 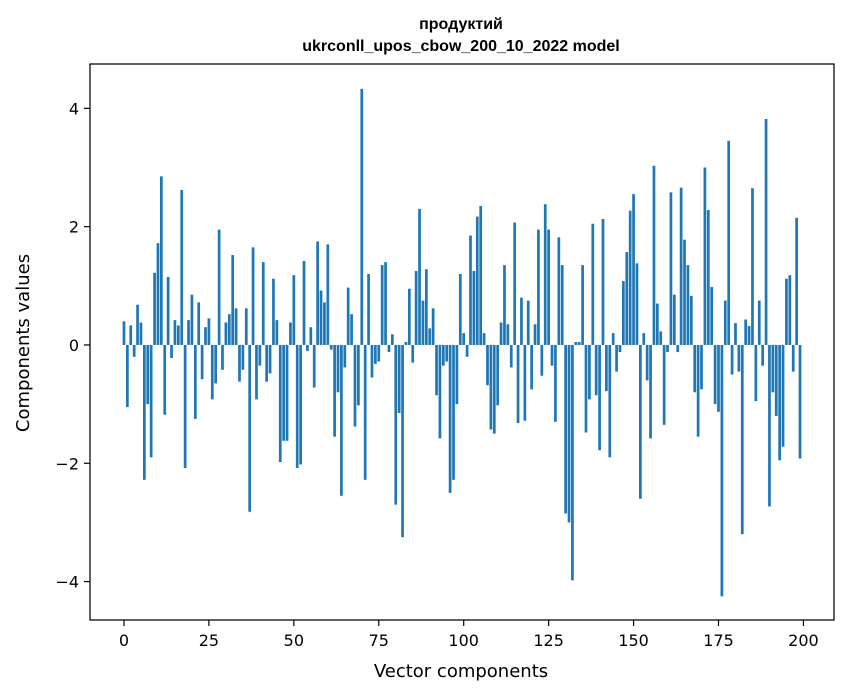 What do you see at coordinates (67, 463) in the screenshot?
I see `y-tick-label: −2` at bounding box center [67, 463].